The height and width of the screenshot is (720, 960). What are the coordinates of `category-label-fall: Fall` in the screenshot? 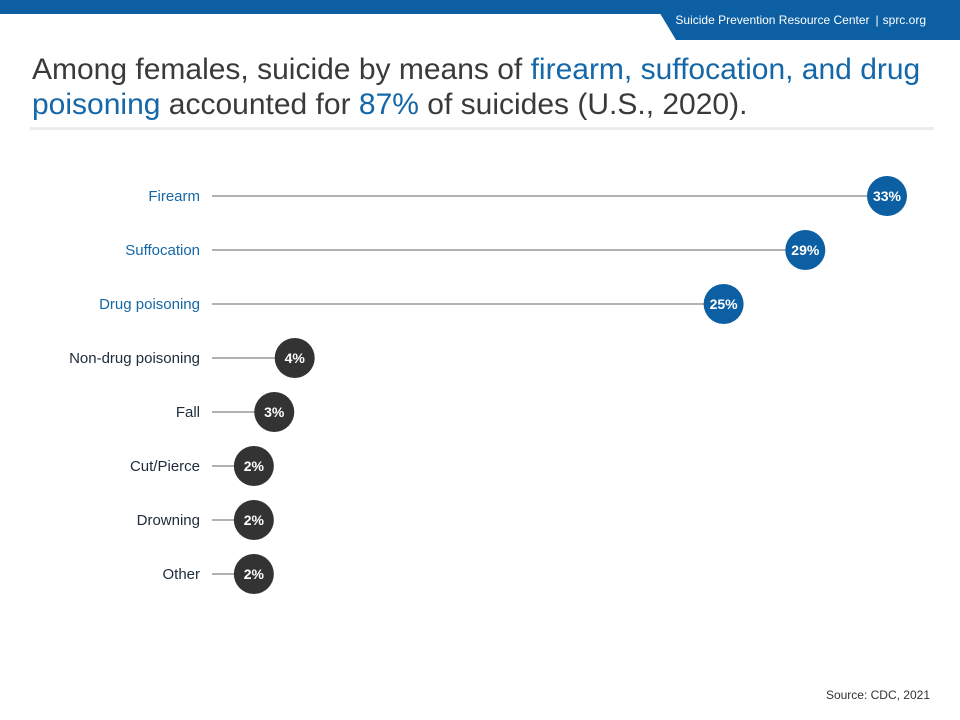 It's located at (188, 412).